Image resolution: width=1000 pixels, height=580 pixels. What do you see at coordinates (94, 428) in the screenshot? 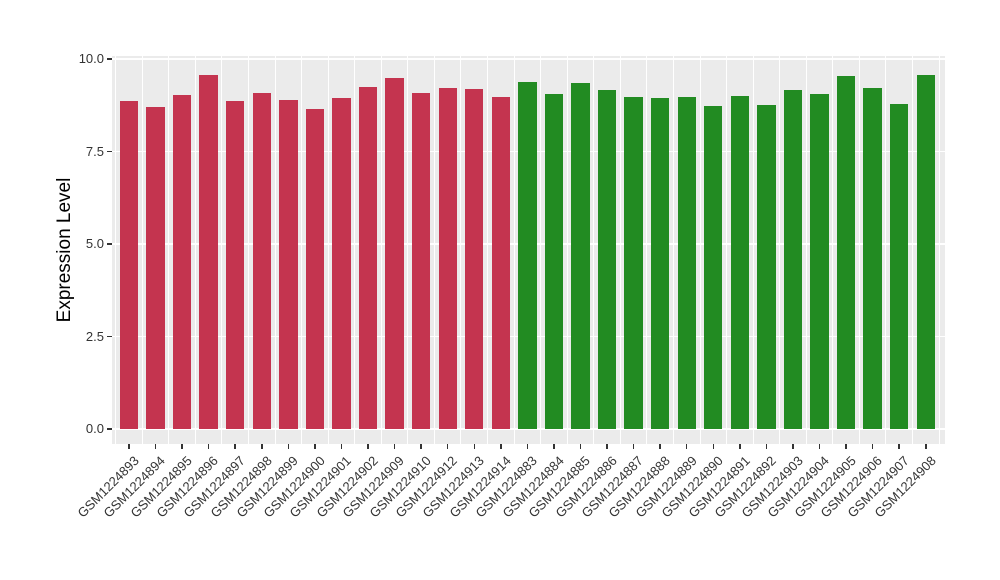
I see `y-tick-label-0: 0.0` at bounding box center [94, 428].